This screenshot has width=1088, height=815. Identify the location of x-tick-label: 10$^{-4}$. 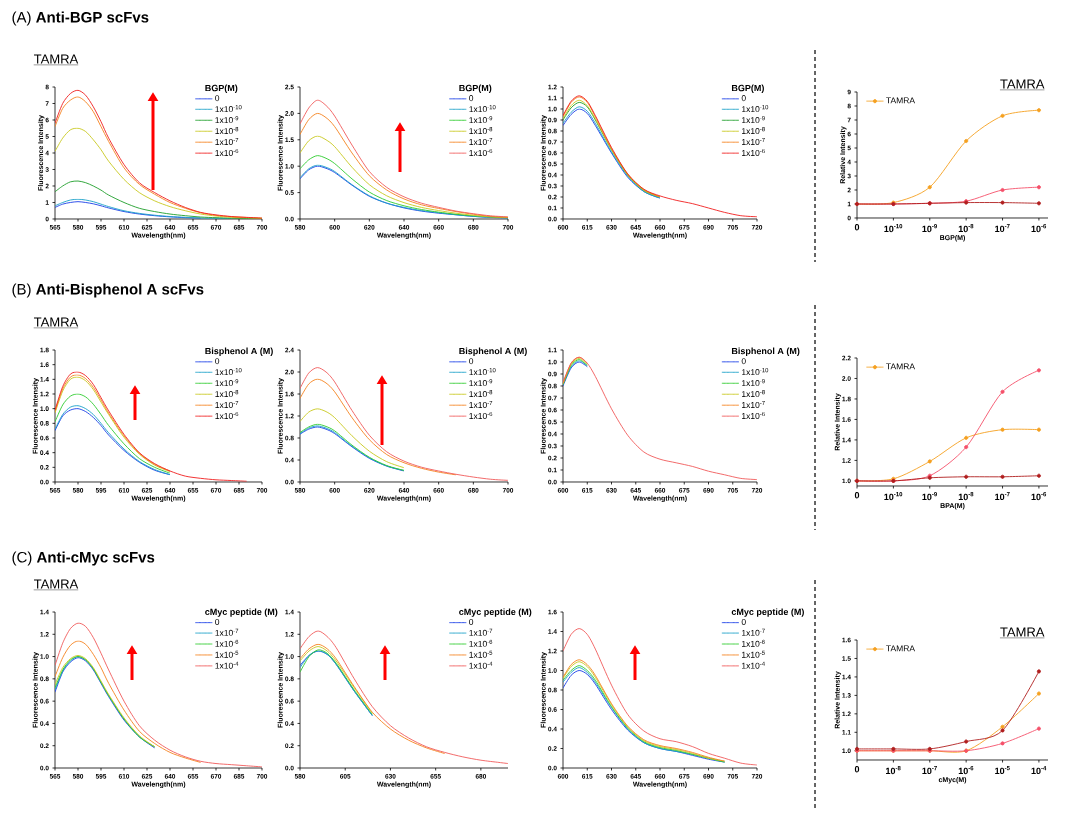
(1039, 770).